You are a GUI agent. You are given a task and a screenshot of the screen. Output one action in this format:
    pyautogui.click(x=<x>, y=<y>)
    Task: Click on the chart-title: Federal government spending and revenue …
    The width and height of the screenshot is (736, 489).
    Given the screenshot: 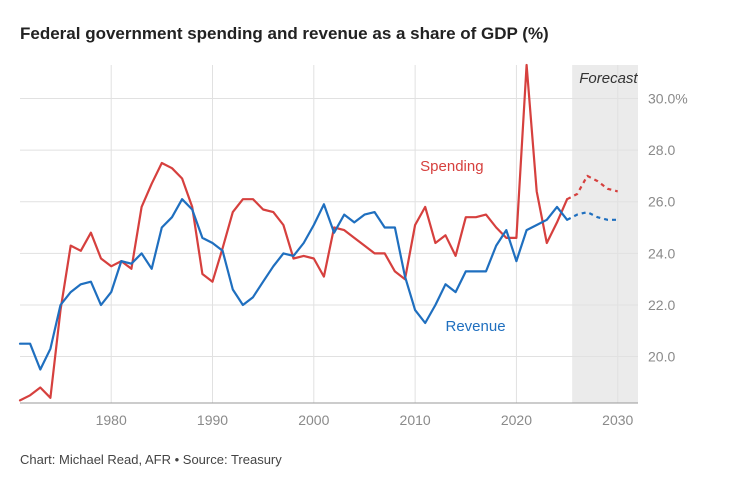 What is the action you would take?
    pyautogui.click(x=284, y=33)
    